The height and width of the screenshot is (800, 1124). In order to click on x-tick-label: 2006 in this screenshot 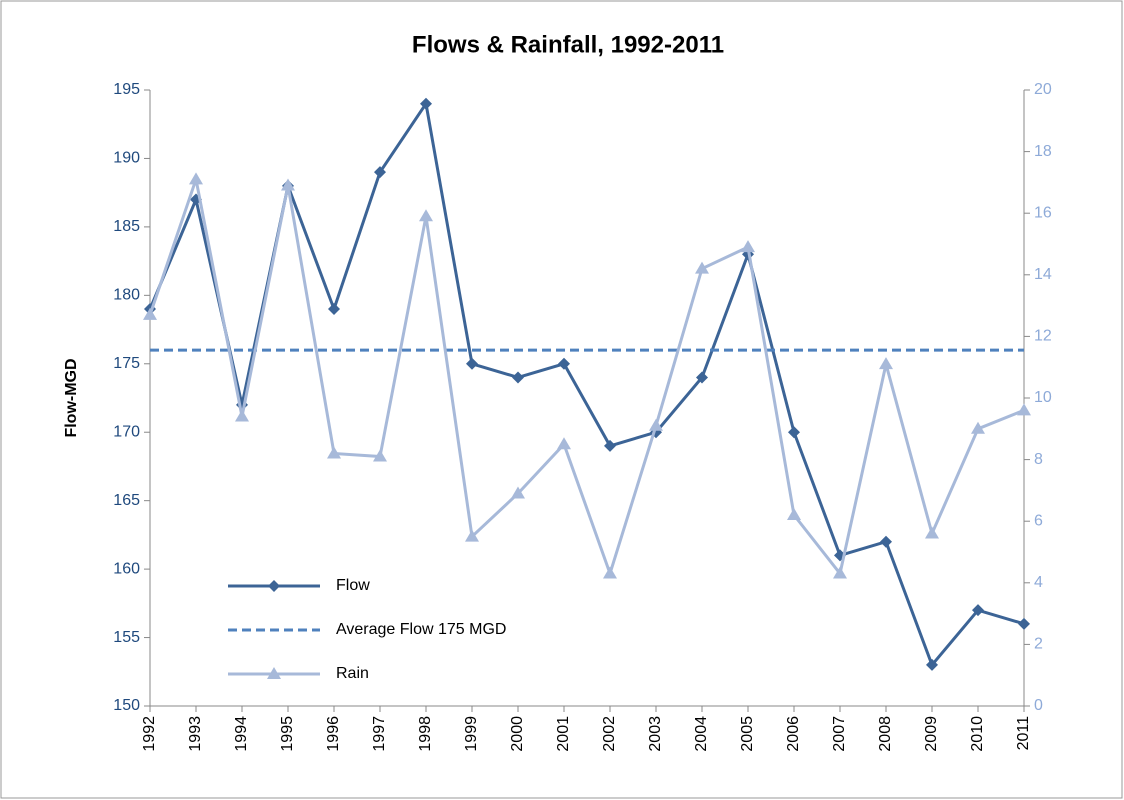, I will do `click(793, 734)`.